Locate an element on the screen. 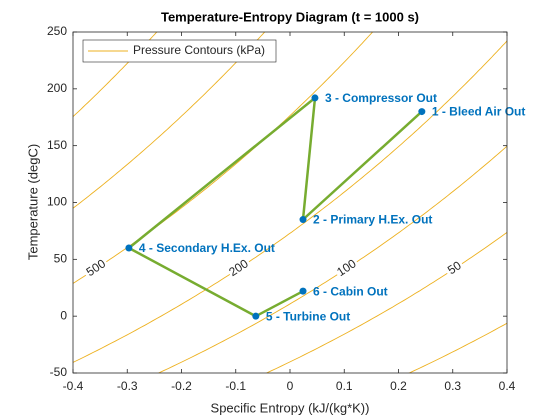  x-tick-label: 0.4 is located at coordinates (507, 386).